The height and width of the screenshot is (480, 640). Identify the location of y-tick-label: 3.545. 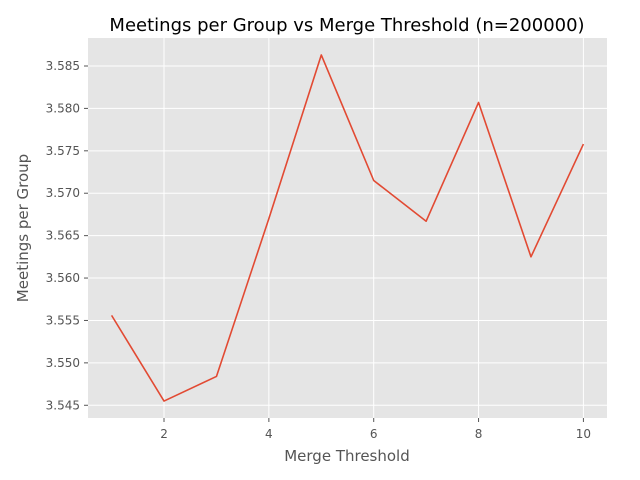
(63, 405).